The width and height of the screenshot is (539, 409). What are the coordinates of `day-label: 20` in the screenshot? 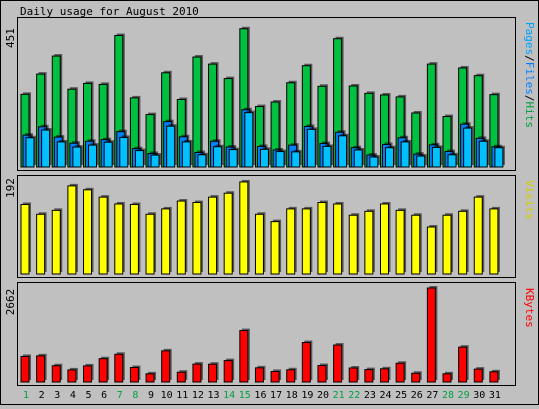 It's located at (323, 395).